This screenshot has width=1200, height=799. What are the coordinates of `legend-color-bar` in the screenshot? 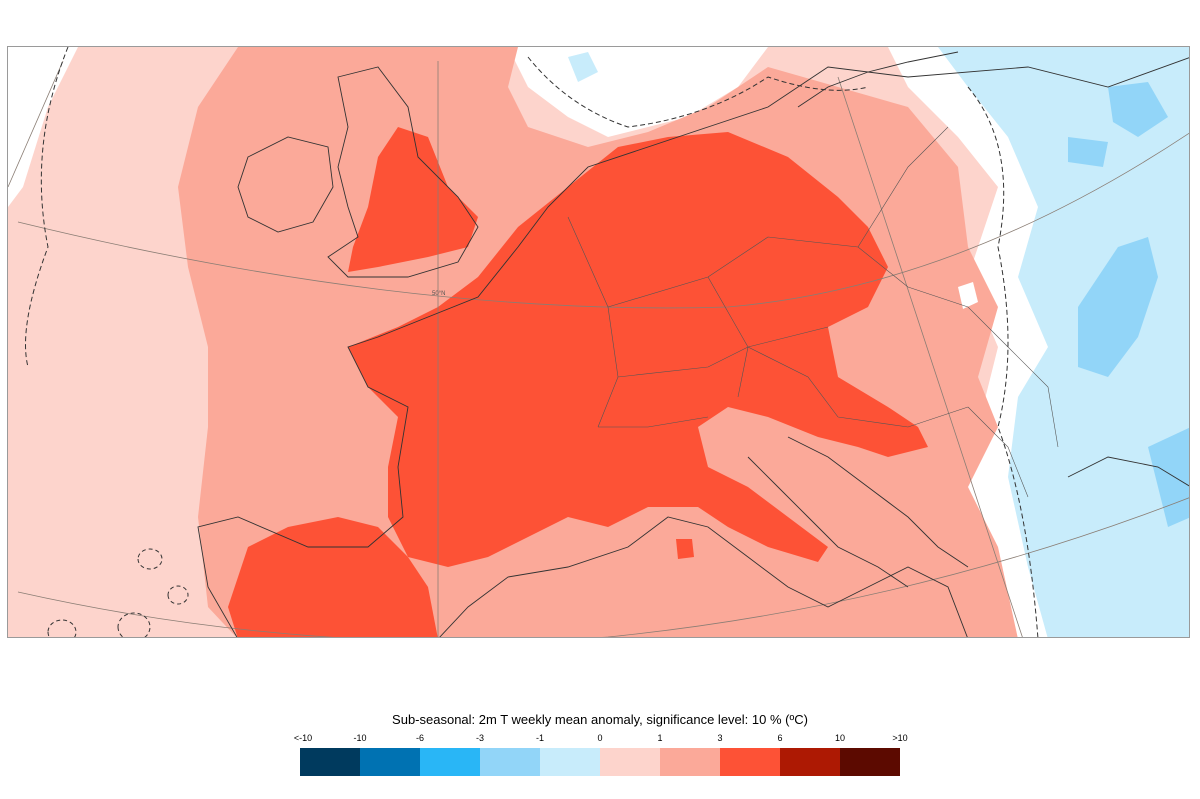 It's located at (600, 762).